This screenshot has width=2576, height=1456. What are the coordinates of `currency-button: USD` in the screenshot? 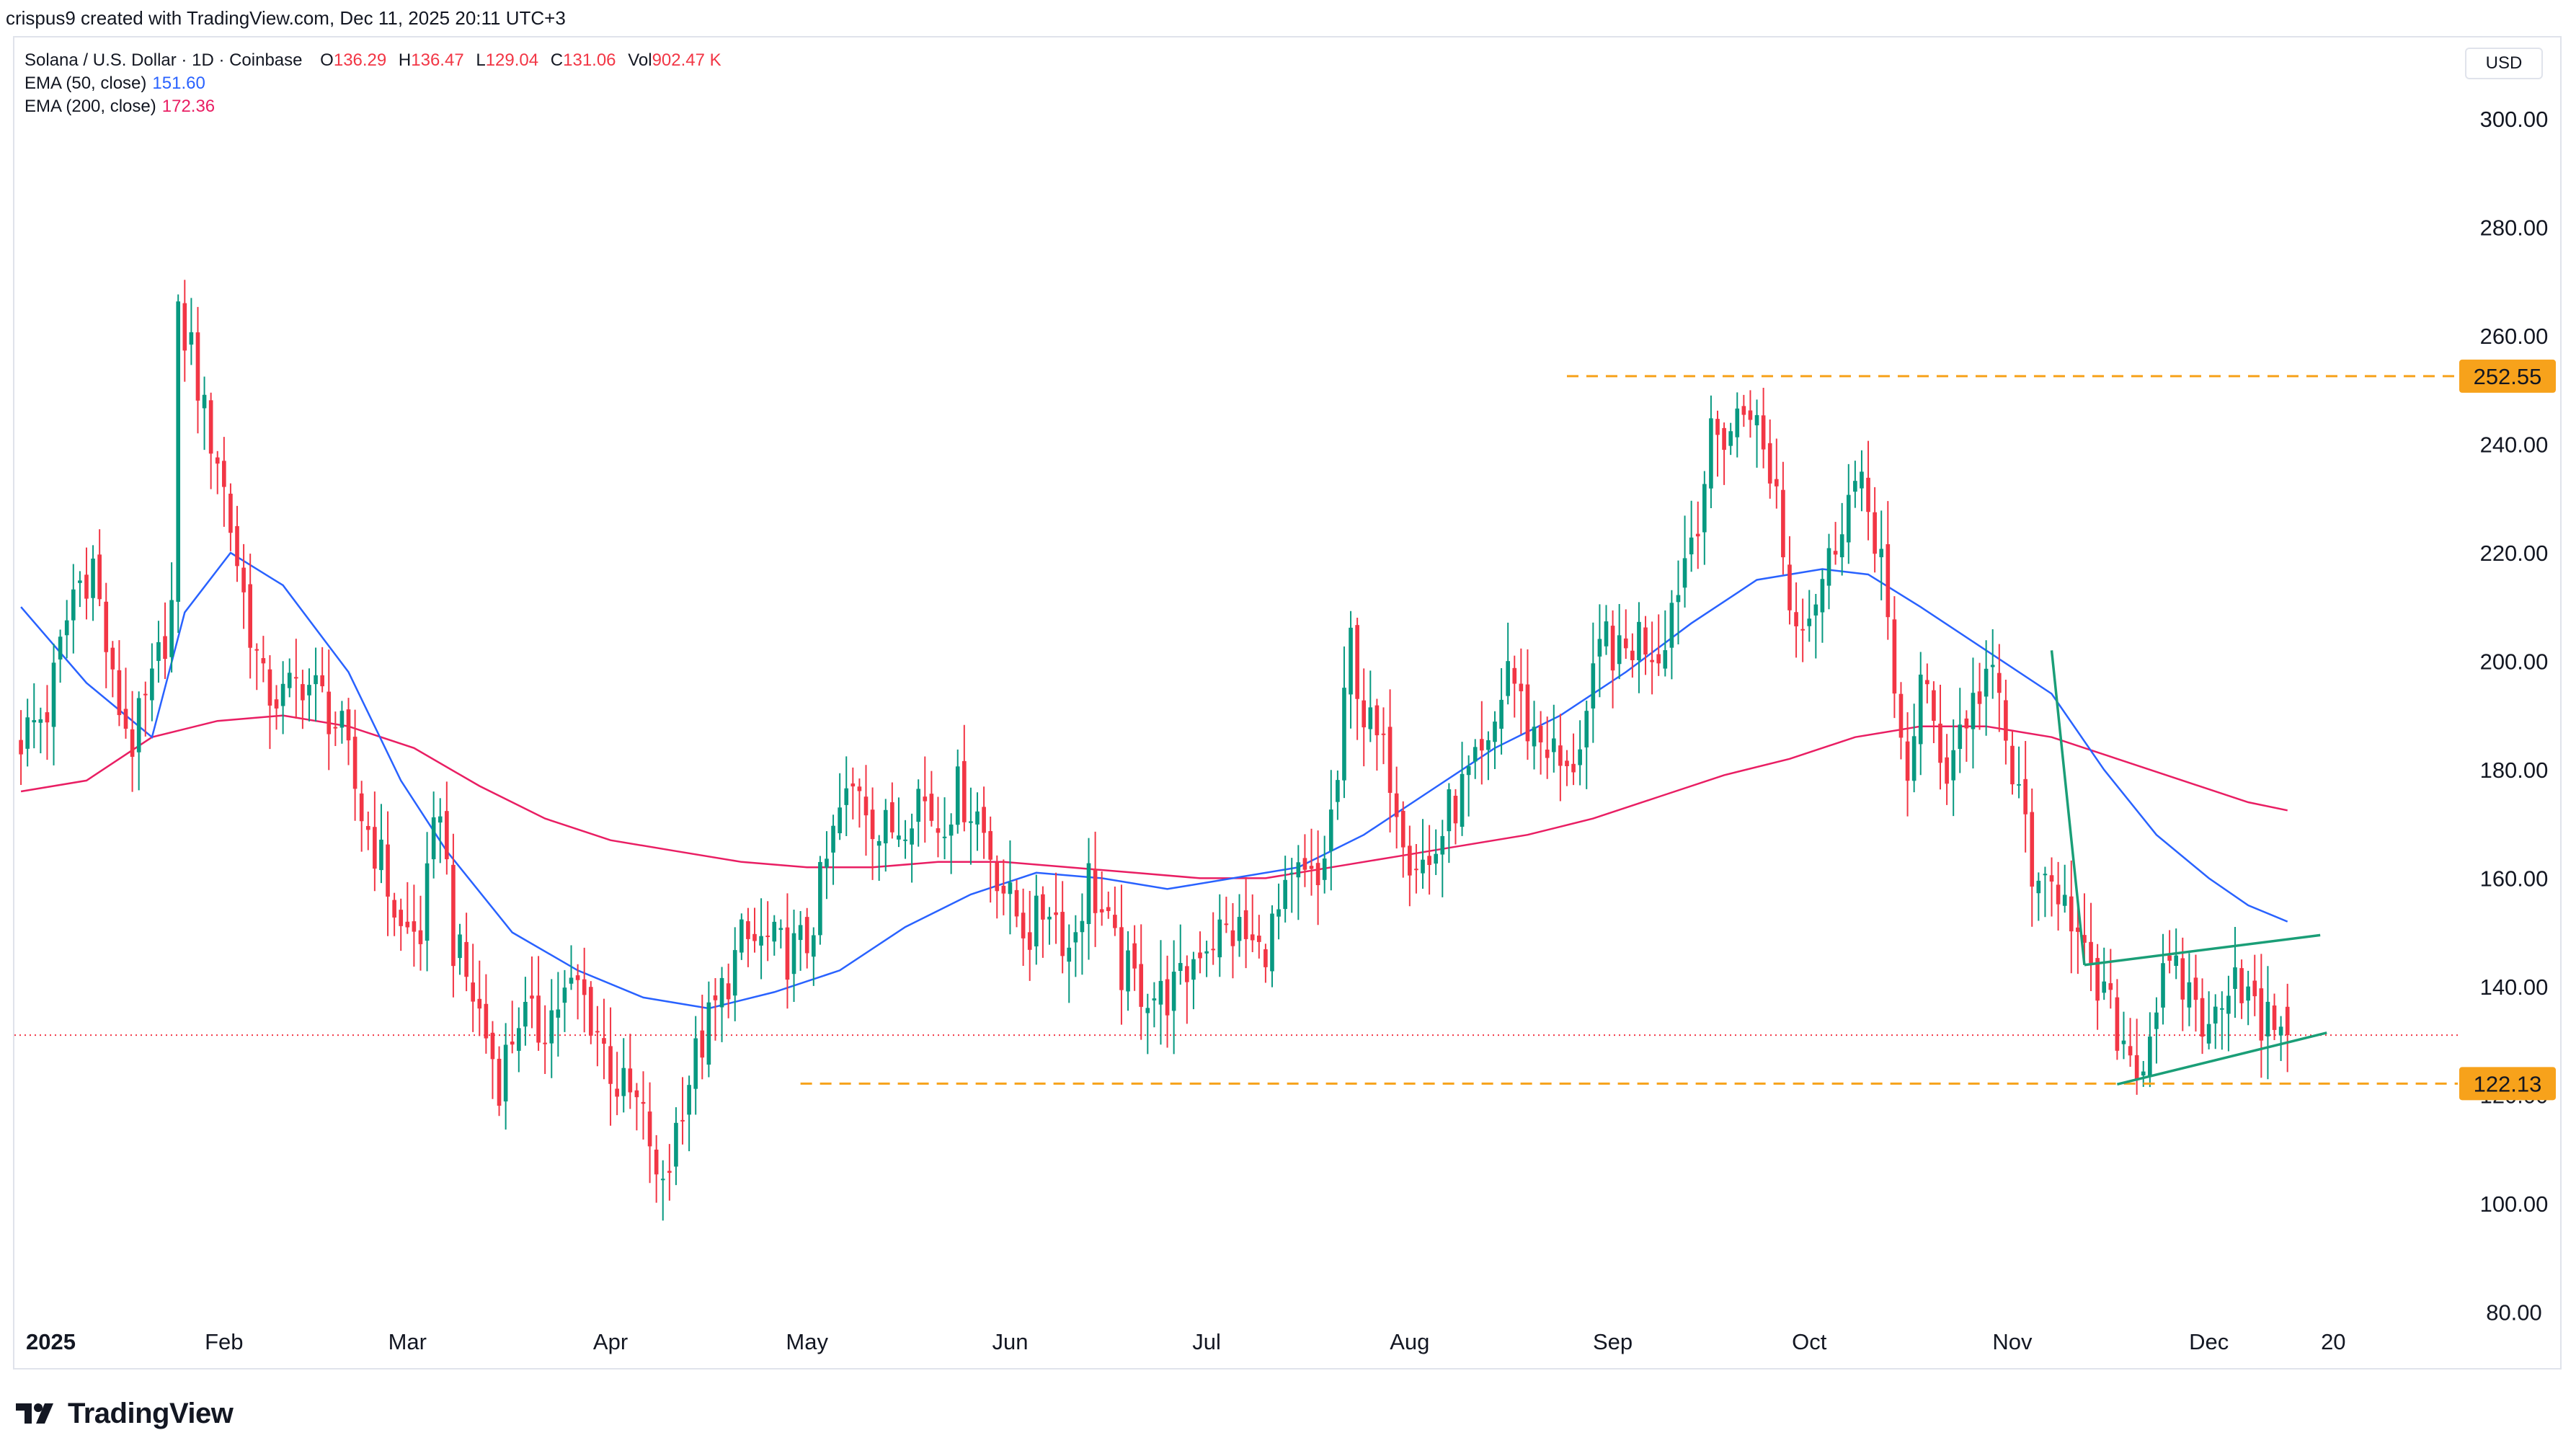 It's located at (2504, 63).